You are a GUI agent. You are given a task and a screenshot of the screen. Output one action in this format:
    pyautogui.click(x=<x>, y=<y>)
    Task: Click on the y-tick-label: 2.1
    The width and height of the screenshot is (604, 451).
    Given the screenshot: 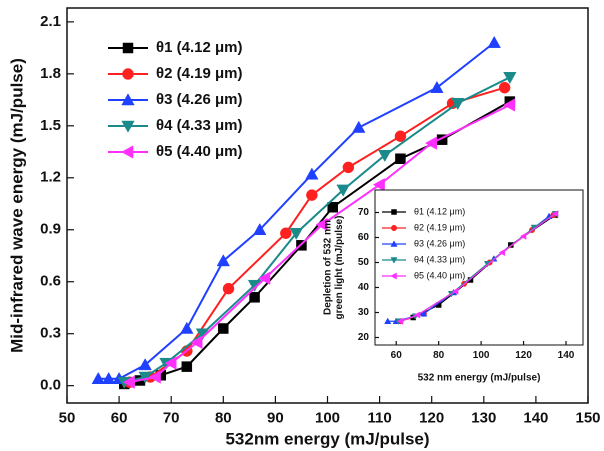 What is the action you would take?
    pyautogui.click(x=50, y=21)
    